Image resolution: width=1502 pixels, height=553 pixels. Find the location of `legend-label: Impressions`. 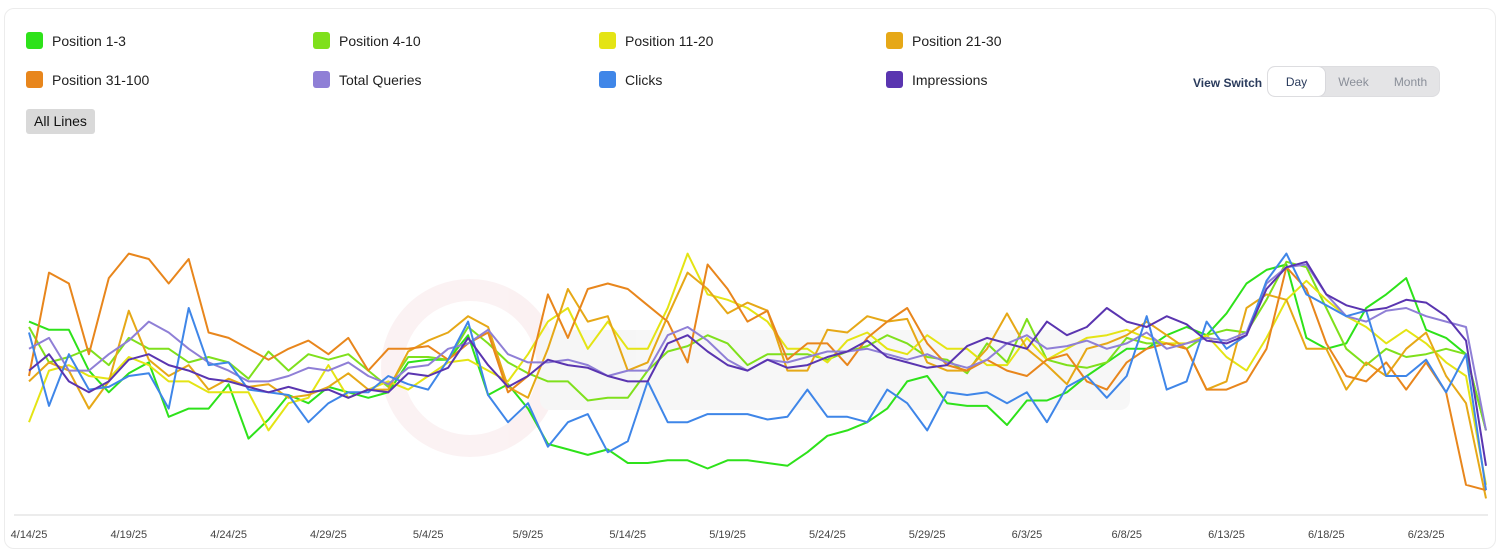

legend-label: Impressions is located at coordinates (950, 79).